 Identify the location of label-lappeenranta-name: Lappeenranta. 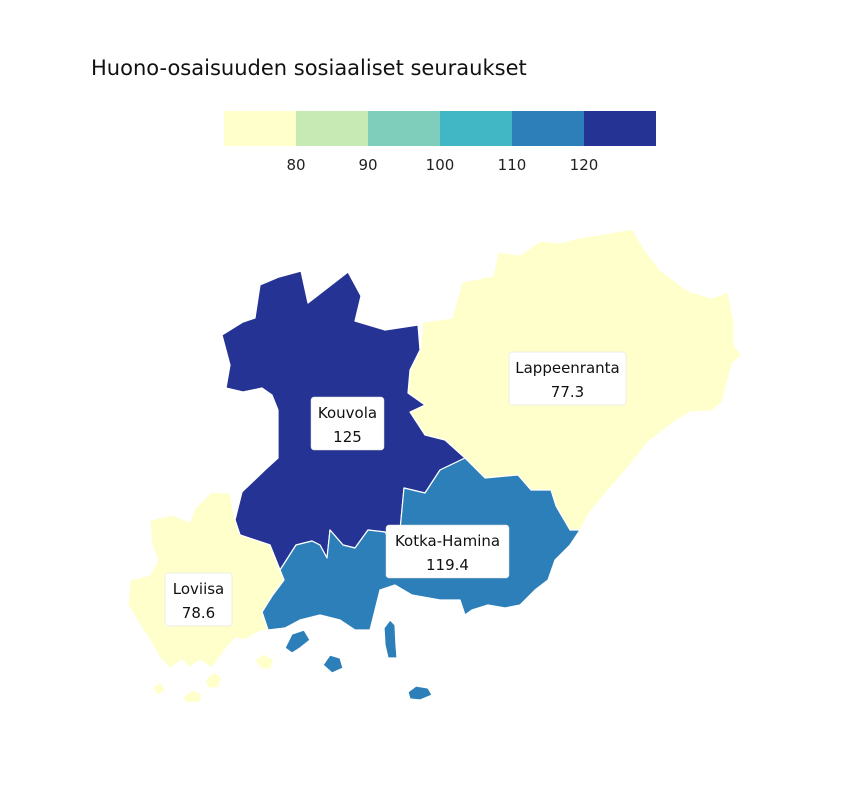
(567, 368).